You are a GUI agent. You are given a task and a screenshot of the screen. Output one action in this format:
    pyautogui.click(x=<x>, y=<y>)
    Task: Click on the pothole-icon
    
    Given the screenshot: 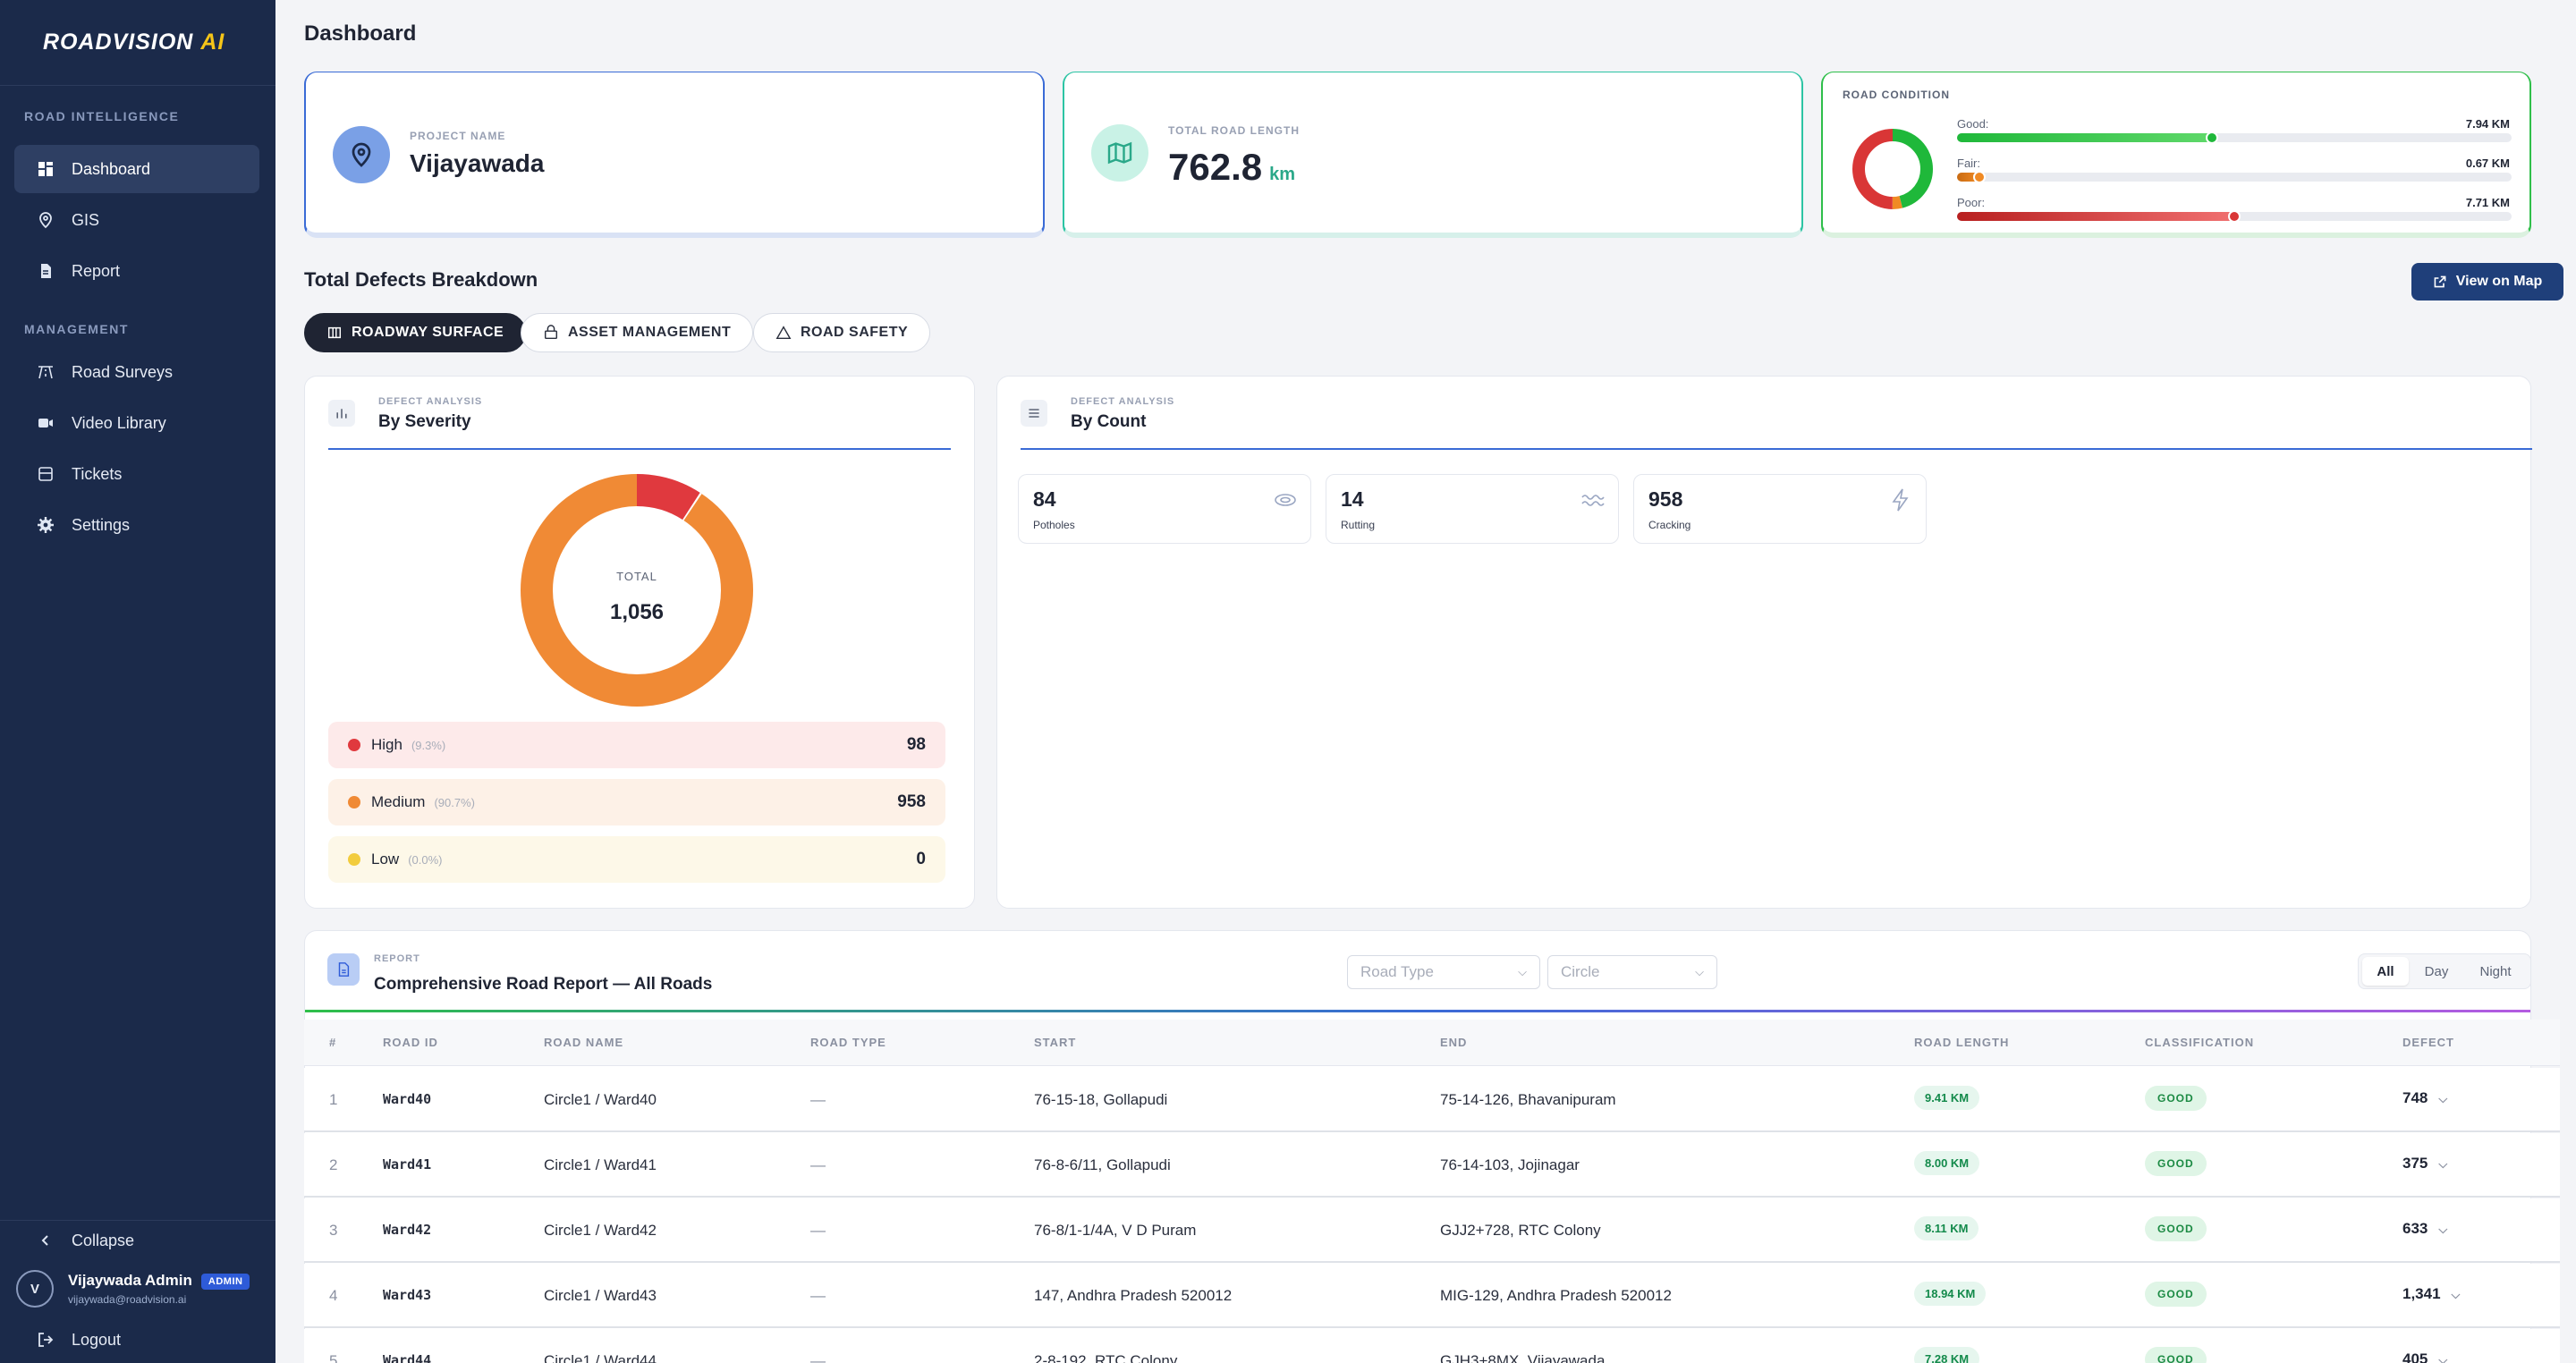 What is the action you would take?
    pyautogui.click(x=1285, y=500)
    